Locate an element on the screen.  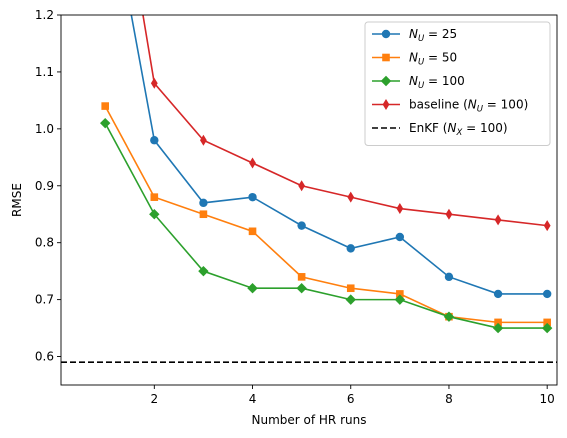
x-axis: 2 4 6 8 10 is located at coordinates (352, 395).